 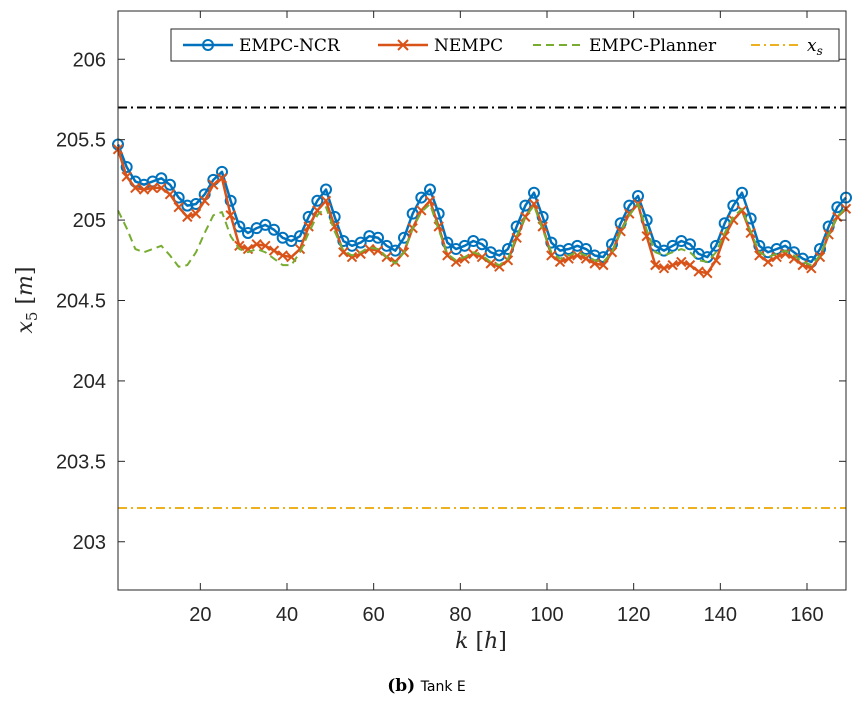 What do you see at coordinates (546, 615) in the screenshot?
I see `x-tick-label: 100` at bounding box center [546, 615].